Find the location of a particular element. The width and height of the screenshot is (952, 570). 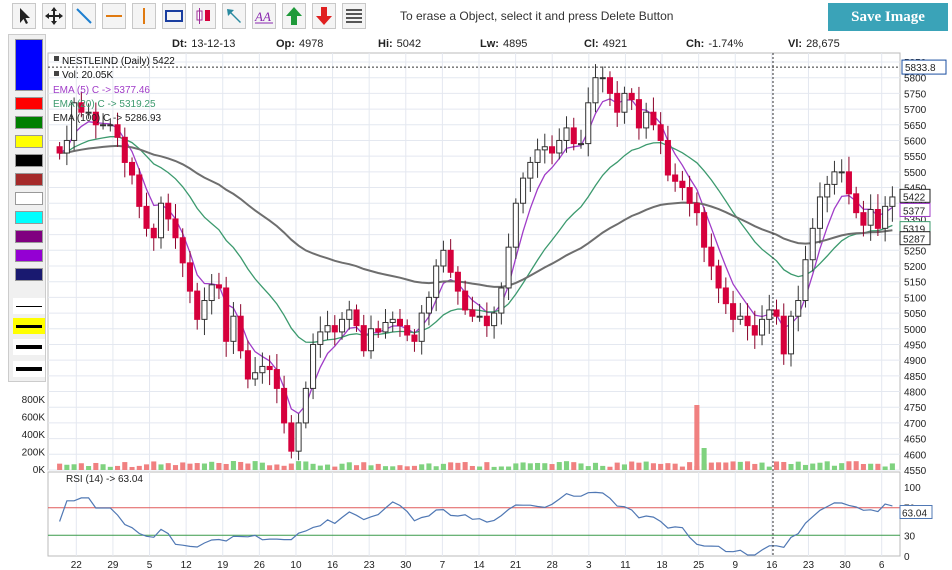

volume-tick-label: 0K is located at coordinates (39, 470).